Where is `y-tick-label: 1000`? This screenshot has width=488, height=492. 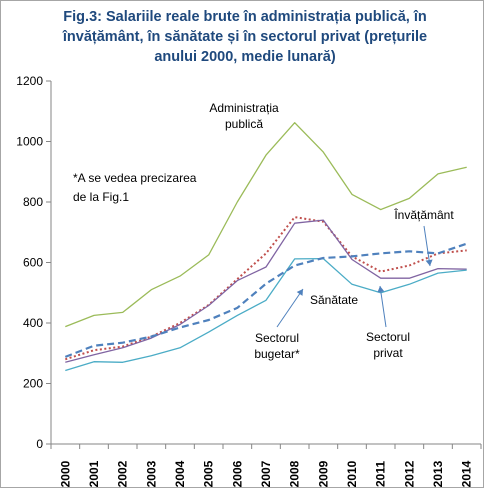
y-tick-label: 1000 is located at coordinates (29, 142).